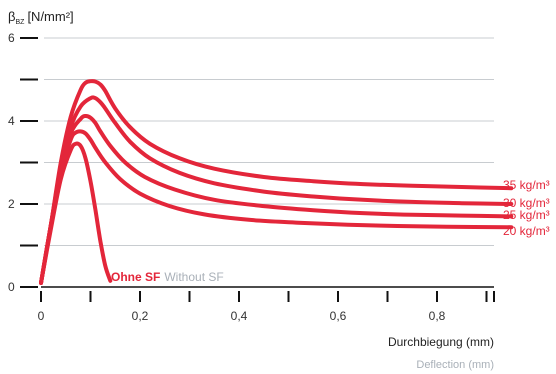 This screenshot has width=556, height=374. Describe the element at coordinates (441, 342) in the screenshot. I see `x-axis-title: Durchbiegung (mm)` at that location.